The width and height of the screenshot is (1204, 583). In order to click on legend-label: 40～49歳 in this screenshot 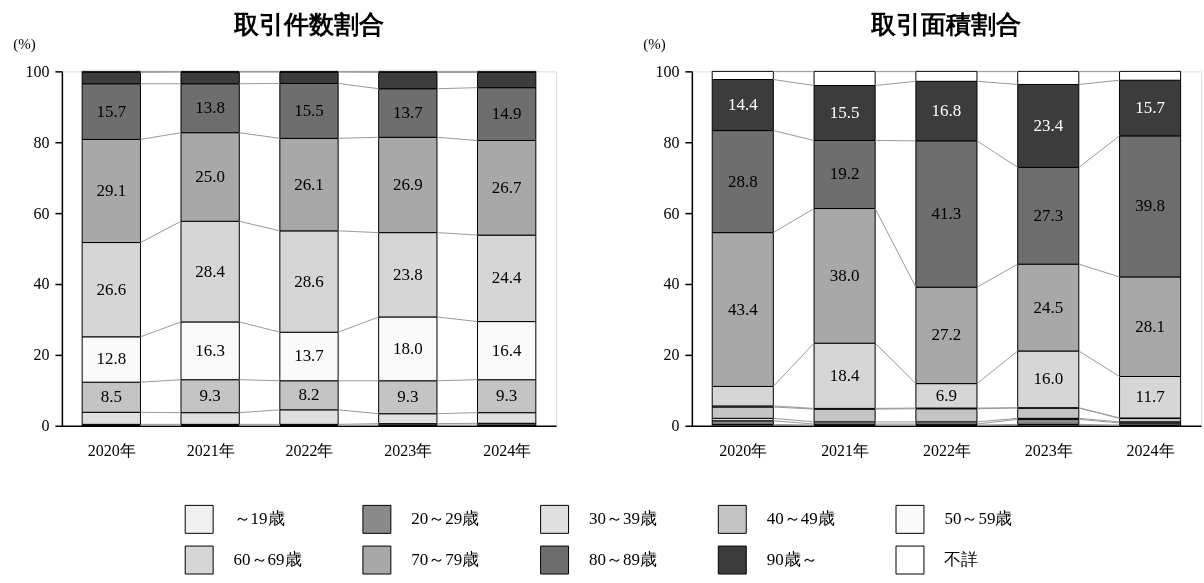, I will do `click(800, 519)`.